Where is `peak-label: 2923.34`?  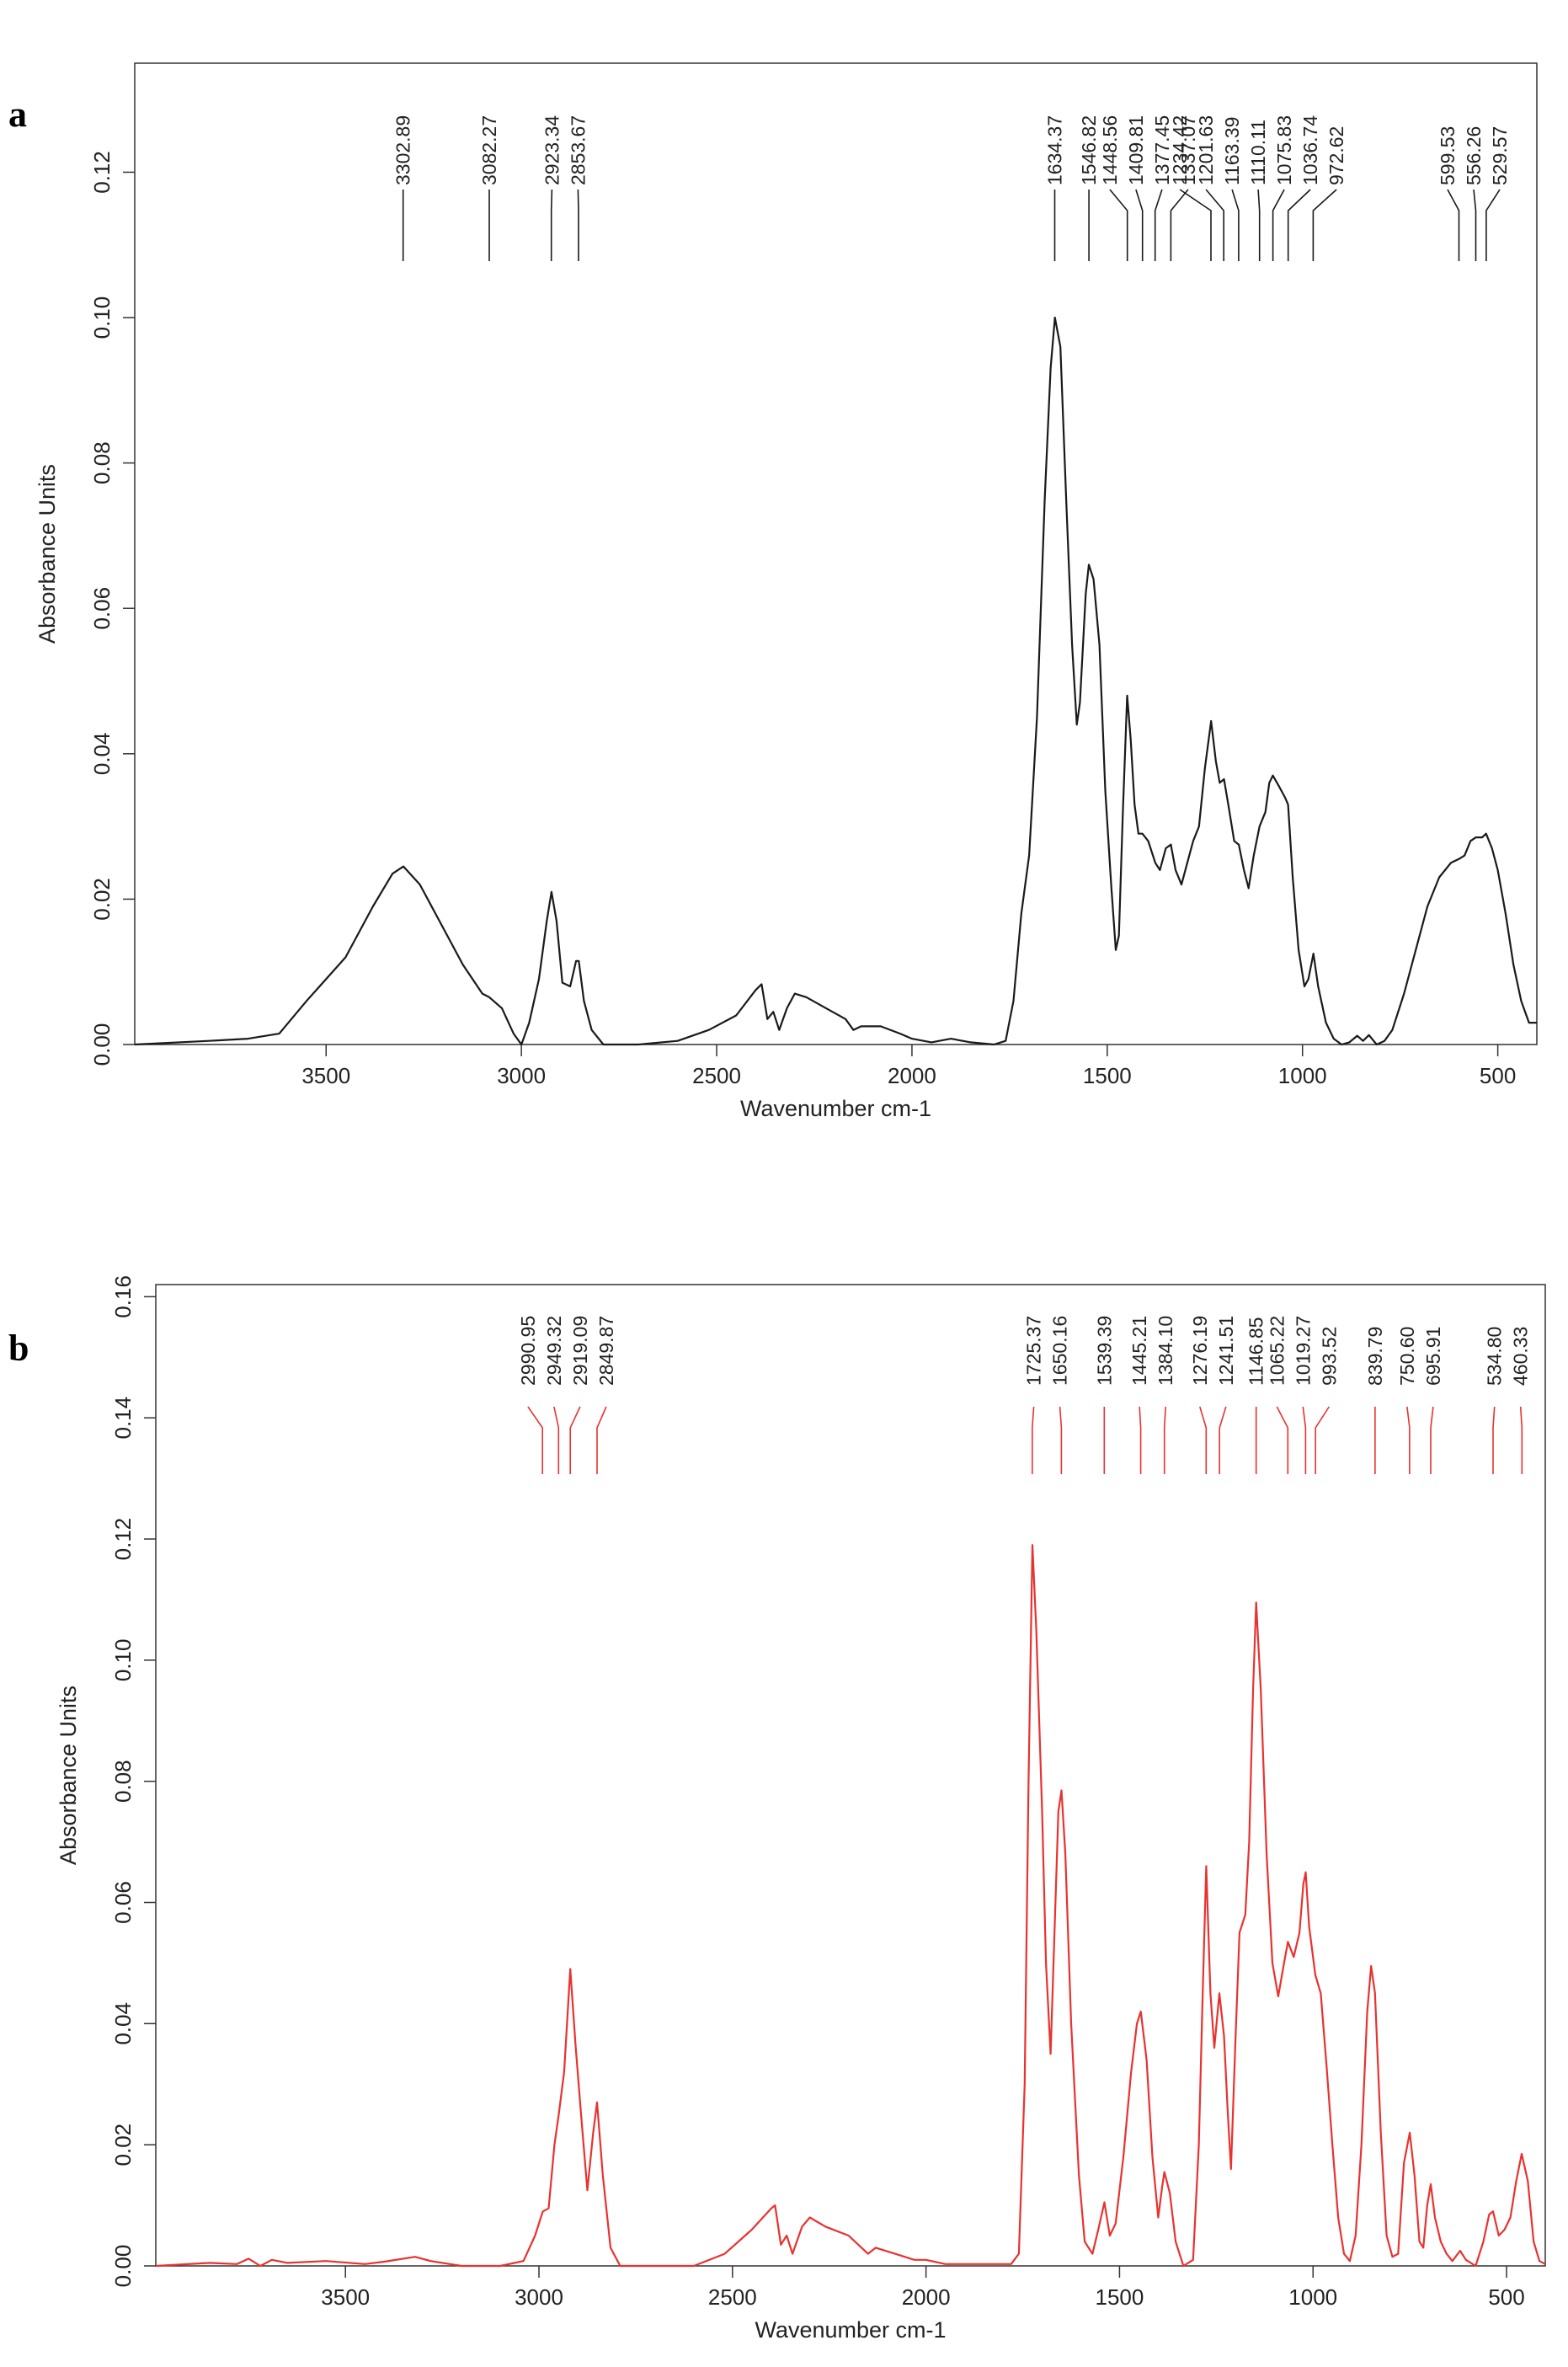 peak-label: 2923.34 is located at coordinates (552, 150).